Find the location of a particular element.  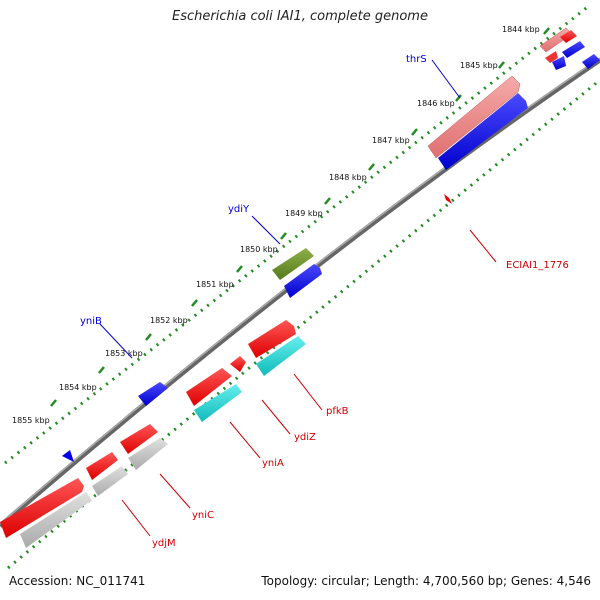

tick-label: 1855 kbp is located at coordinates (31, 420).